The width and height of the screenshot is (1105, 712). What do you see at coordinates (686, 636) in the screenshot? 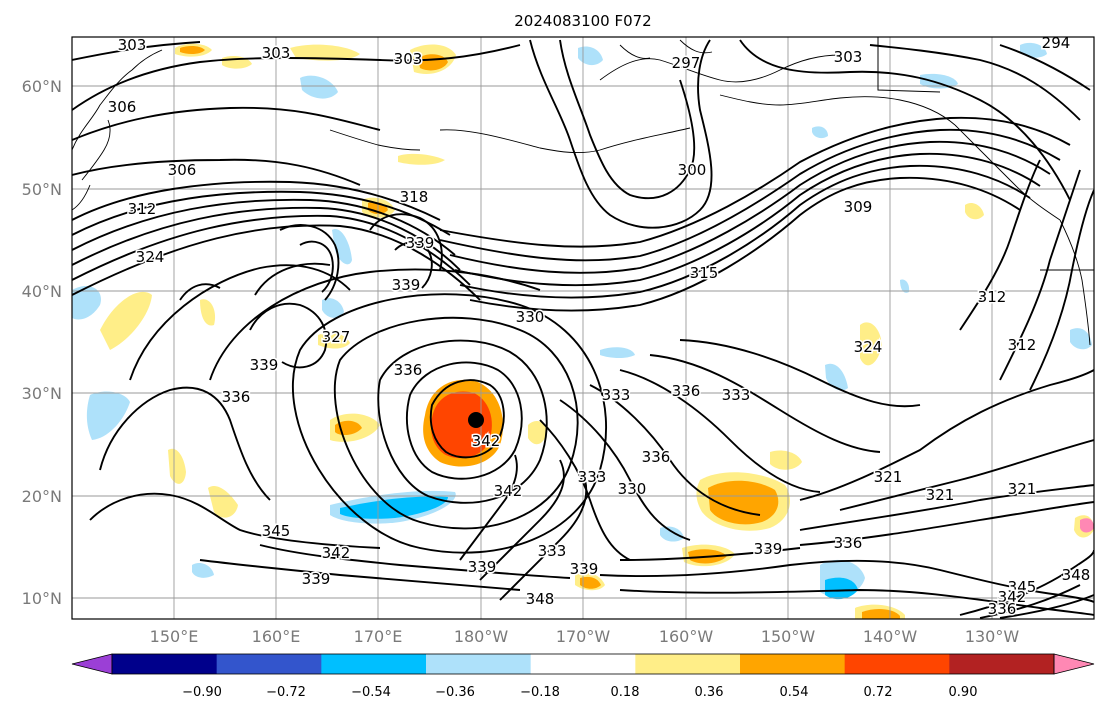
I see `lon-tick-label: 160°W` at bounding box center [686, 636].